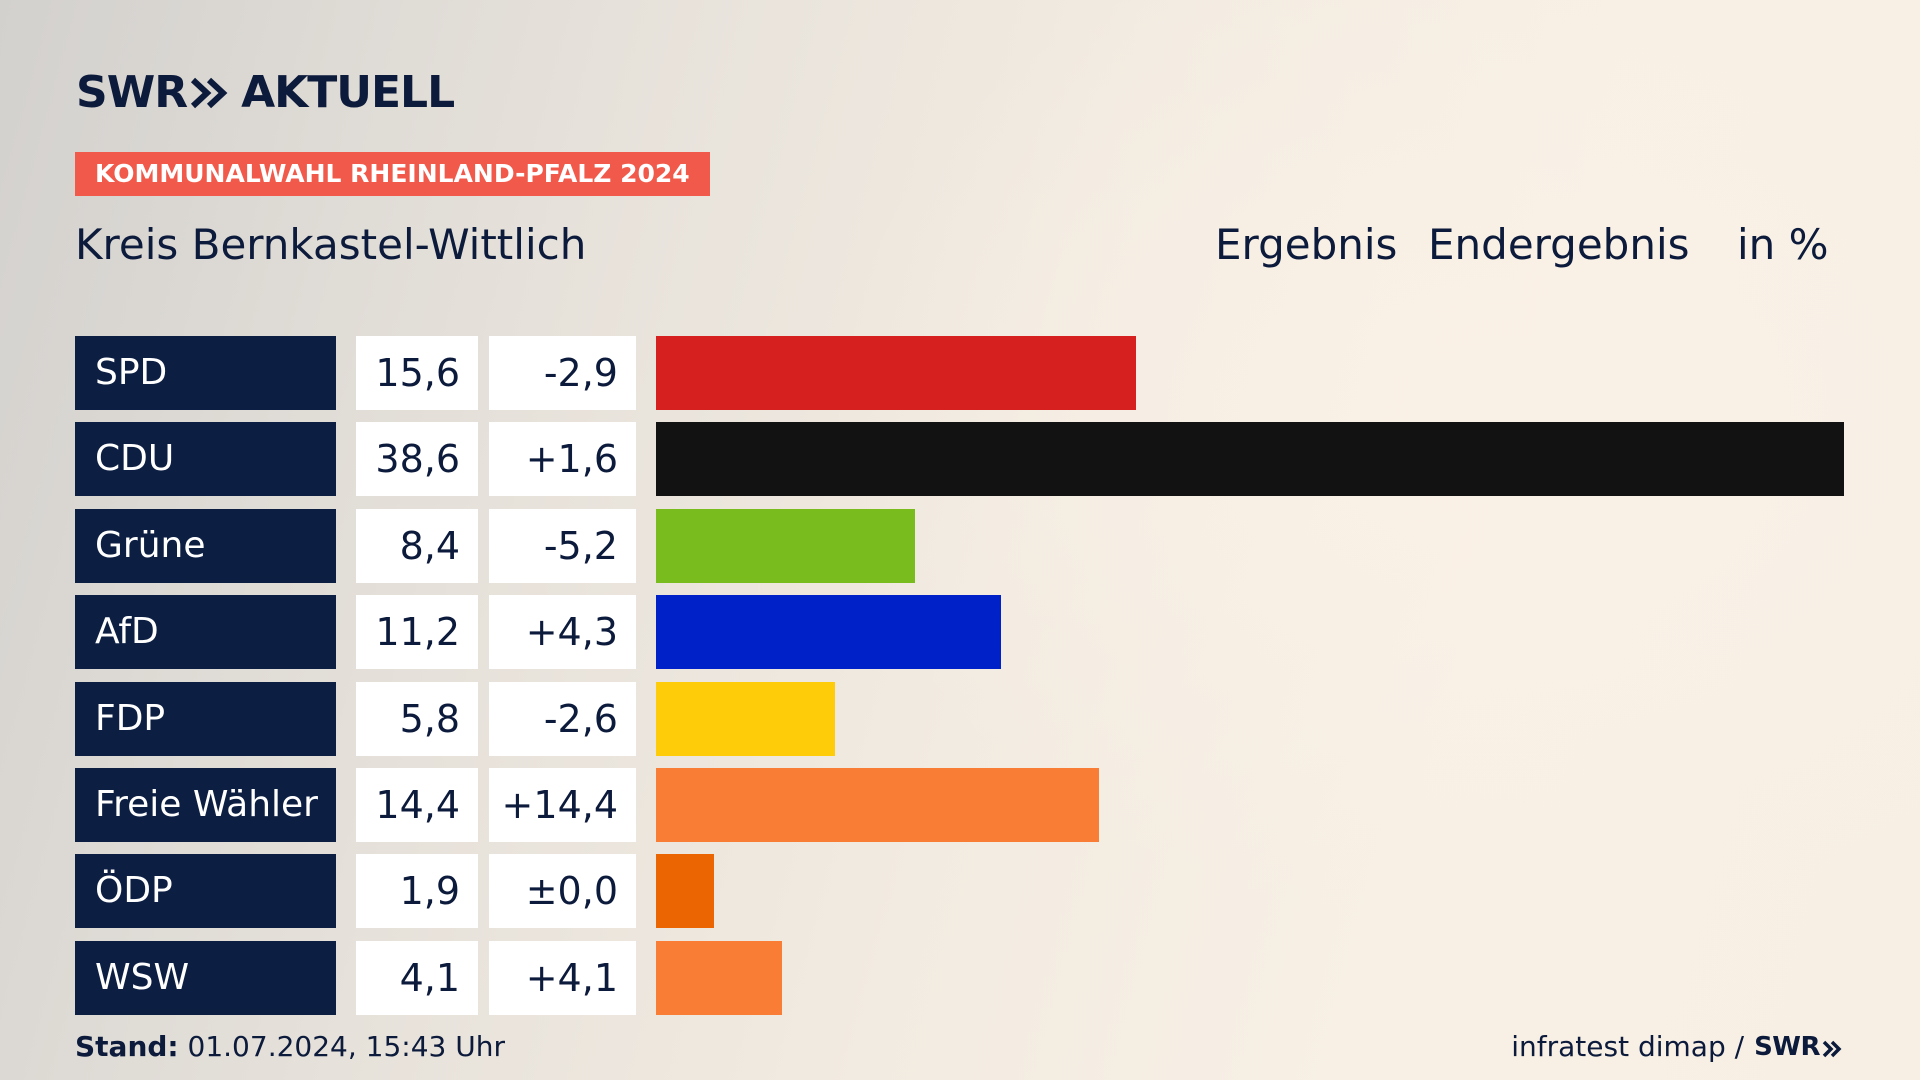  Describe the element at coordinates (1787, 1046) in the screenshot. I see `source-brand: SWR` at that location.